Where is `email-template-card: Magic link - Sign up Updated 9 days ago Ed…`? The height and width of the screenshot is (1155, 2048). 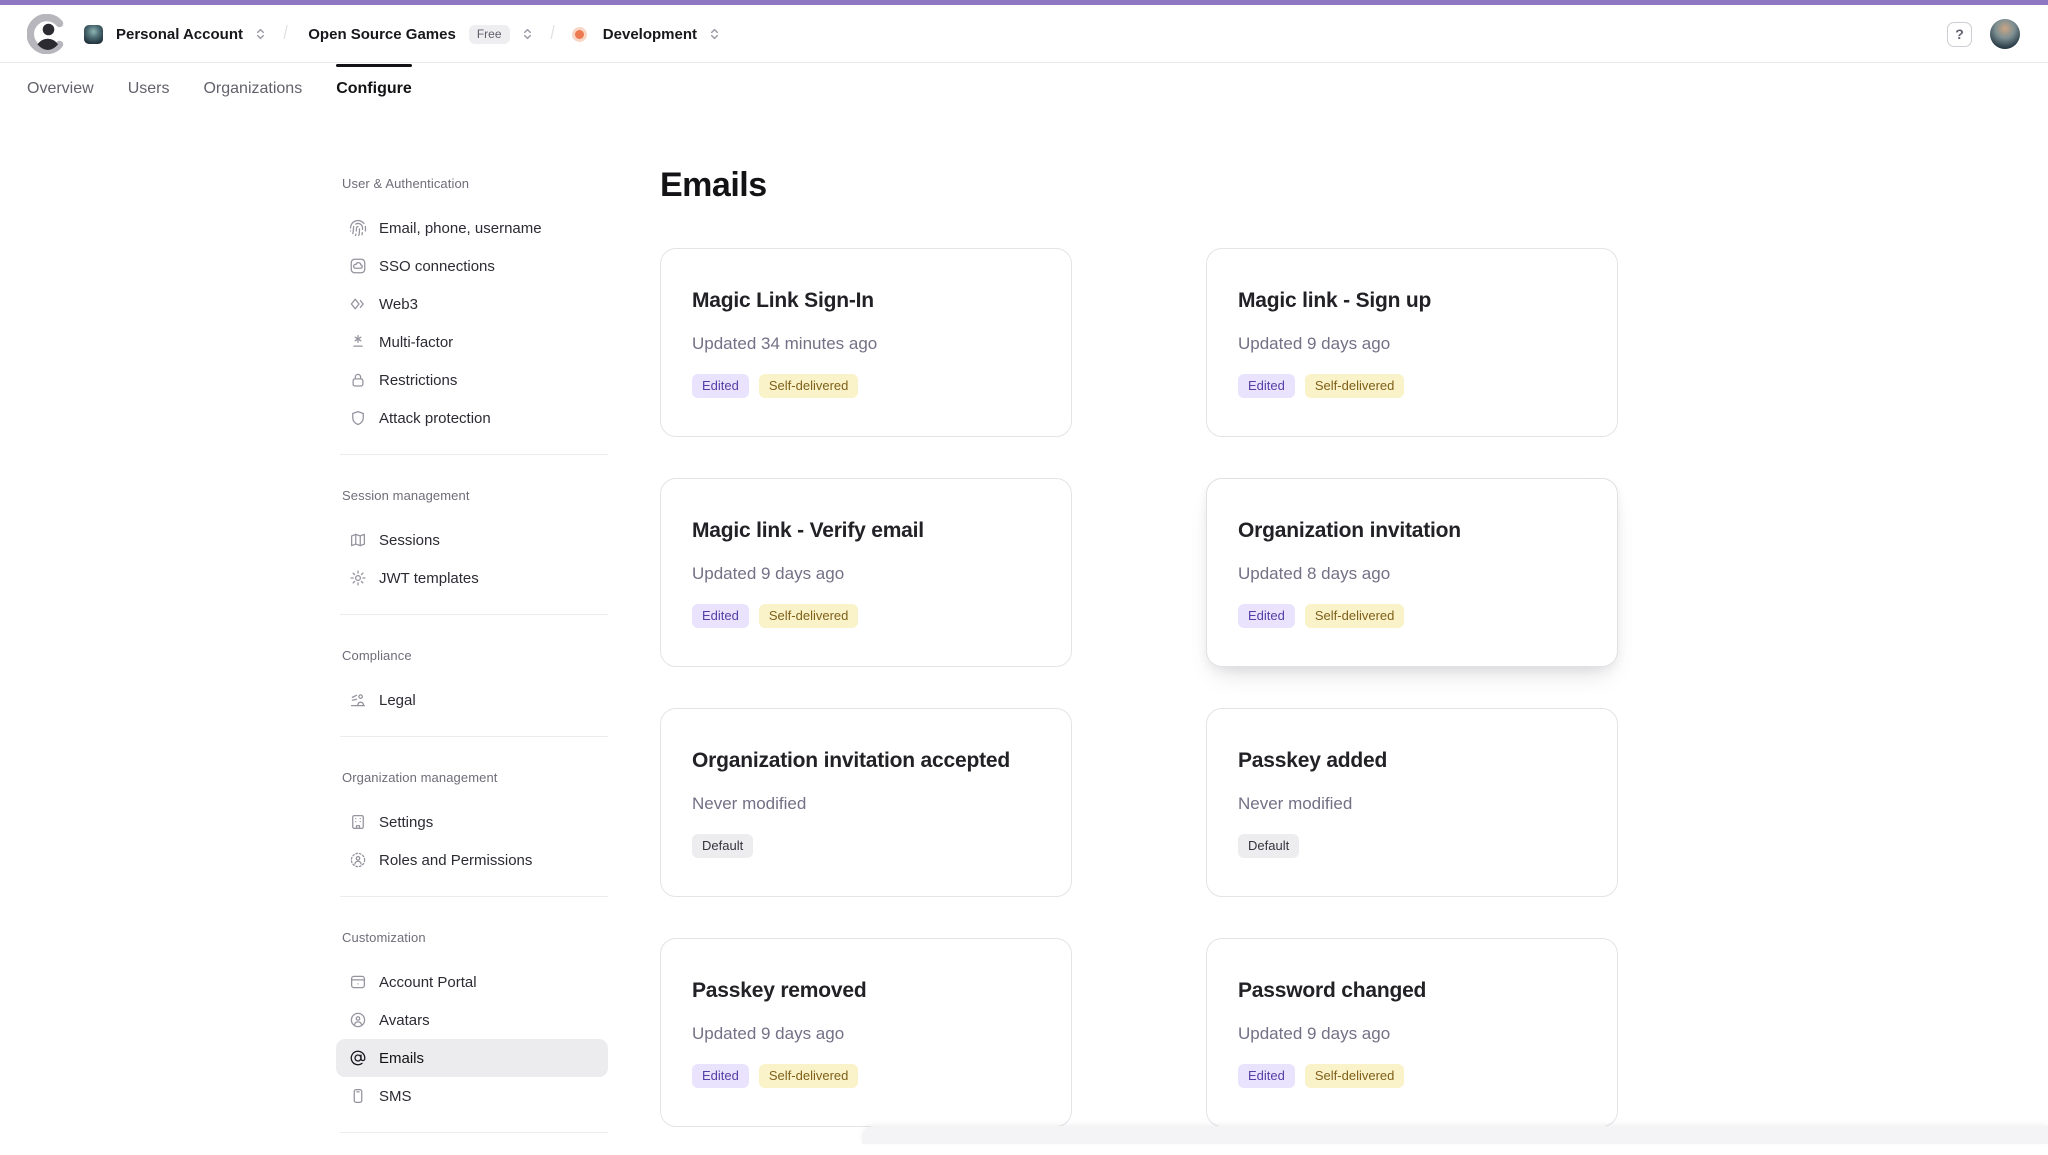
email-template-card: Magic link - Sign up Updated 9 days ago Ed… is located at coordinates (1412, 342).